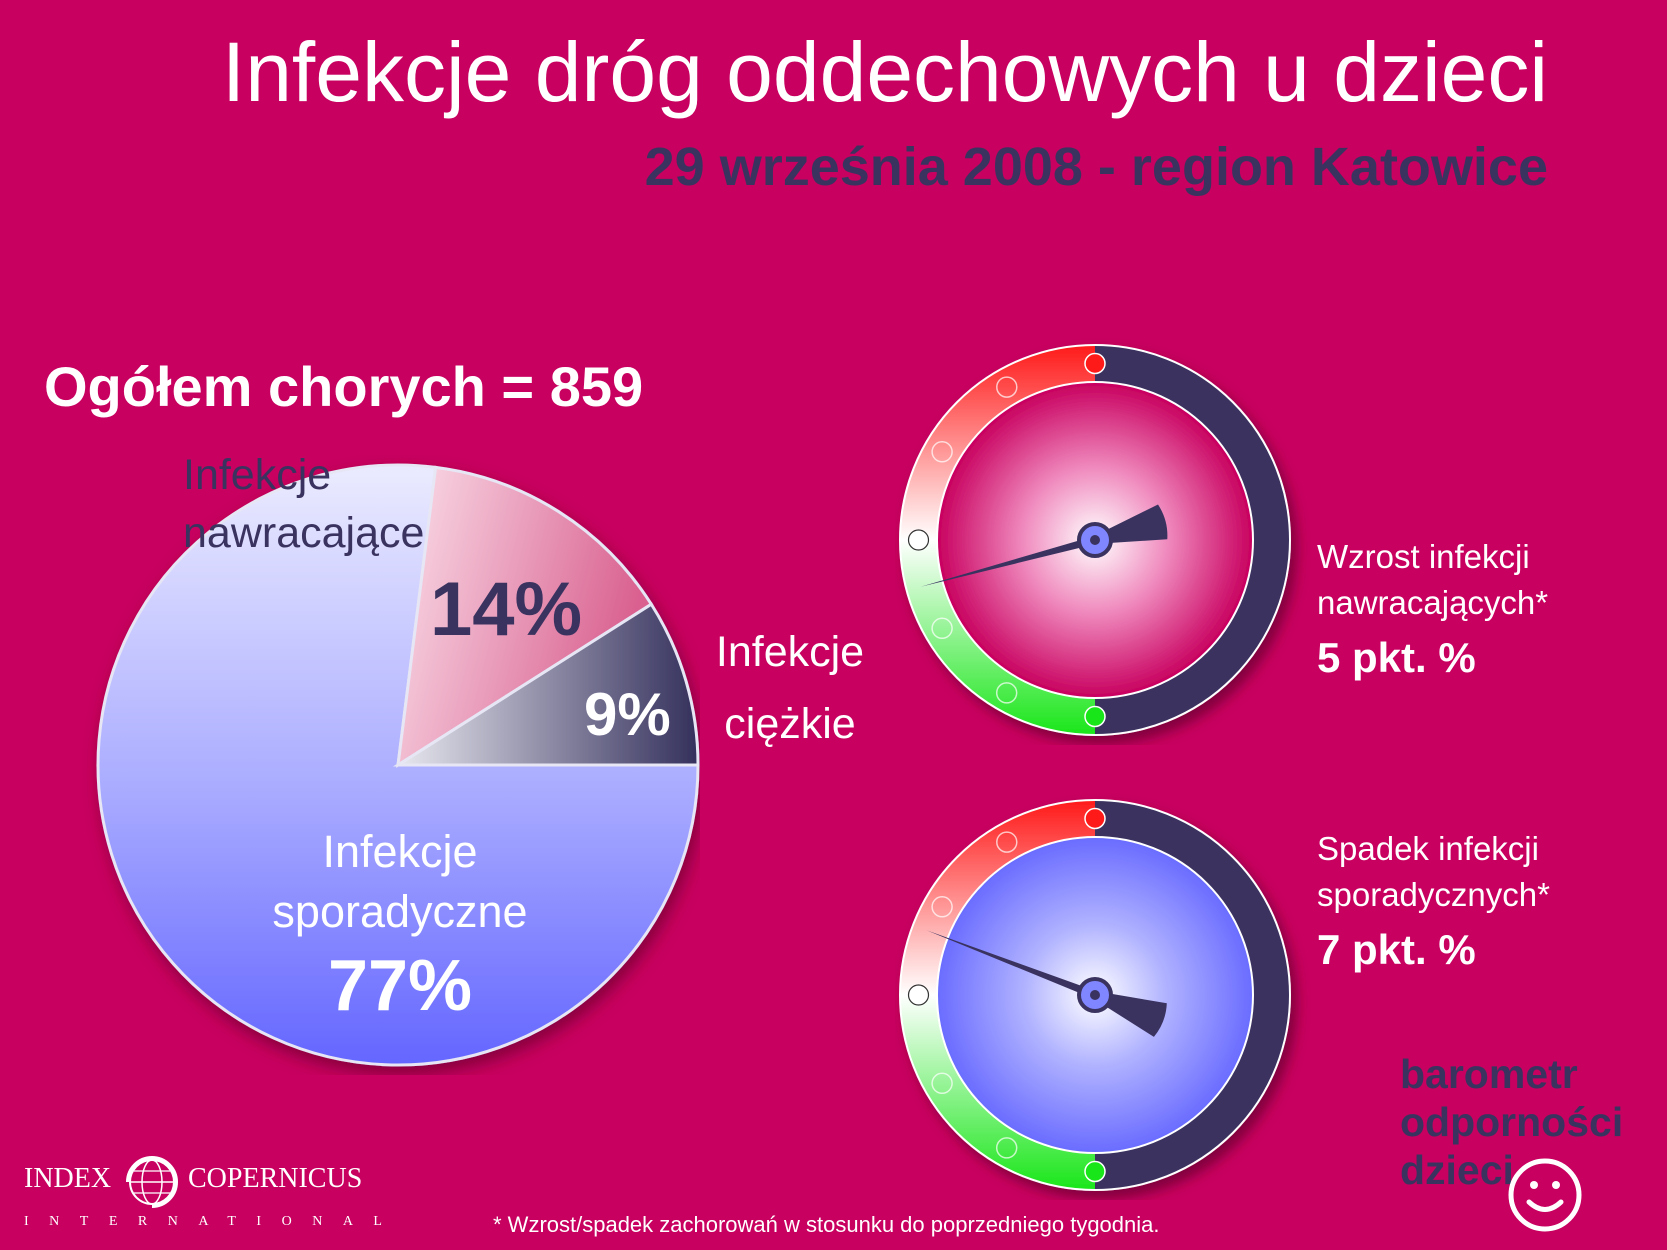  Describe the element at coordinates (1396, 657) in the screenshot. I see `gauge-value-nawracajace: 5 pkt. %` at that location.